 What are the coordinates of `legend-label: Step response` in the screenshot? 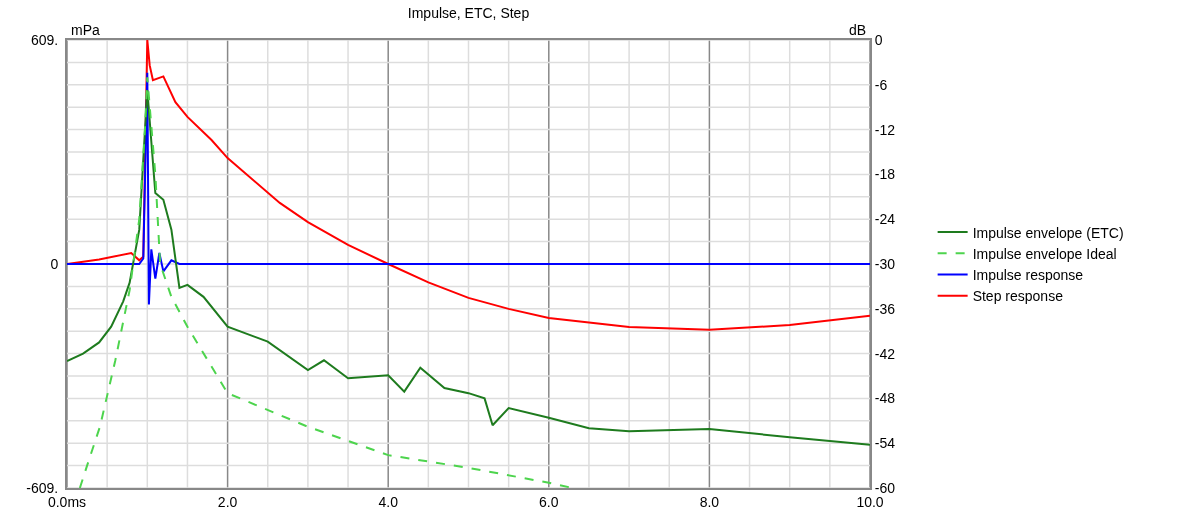 It's located at (1018, 296).